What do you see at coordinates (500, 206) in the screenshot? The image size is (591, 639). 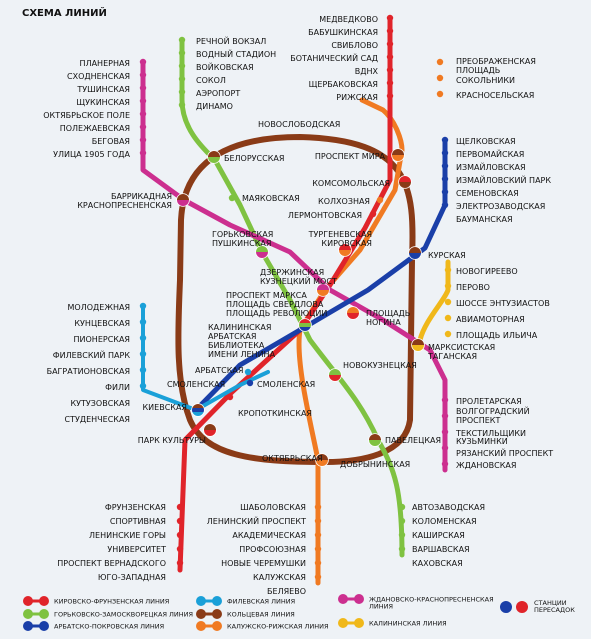 I see `label-elektrozavodskaya: ЭЛЕКТРОЗАВОДСКАЯ` at bounding box center [500, 206].